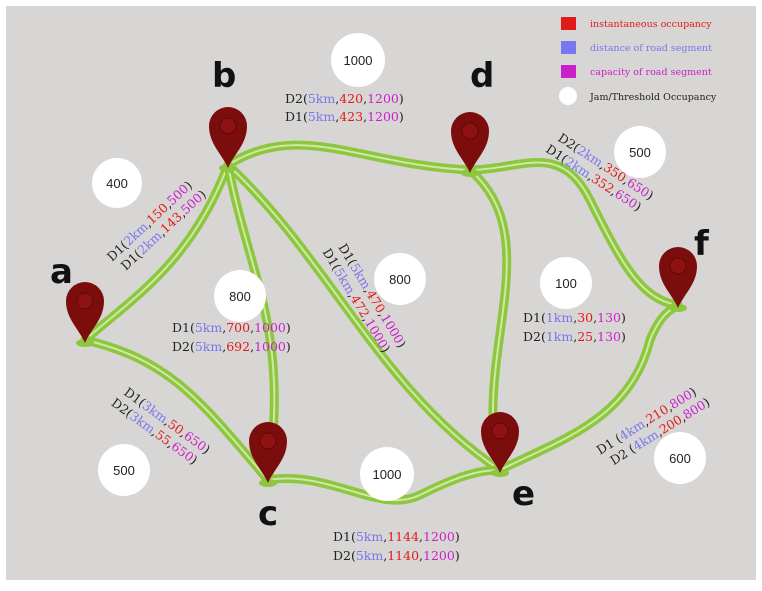 This screenshot has height=591, width=762. Describe the element at coordinates (228, 139) in the screenshot. I see `map-pin-icon-b` at that location.